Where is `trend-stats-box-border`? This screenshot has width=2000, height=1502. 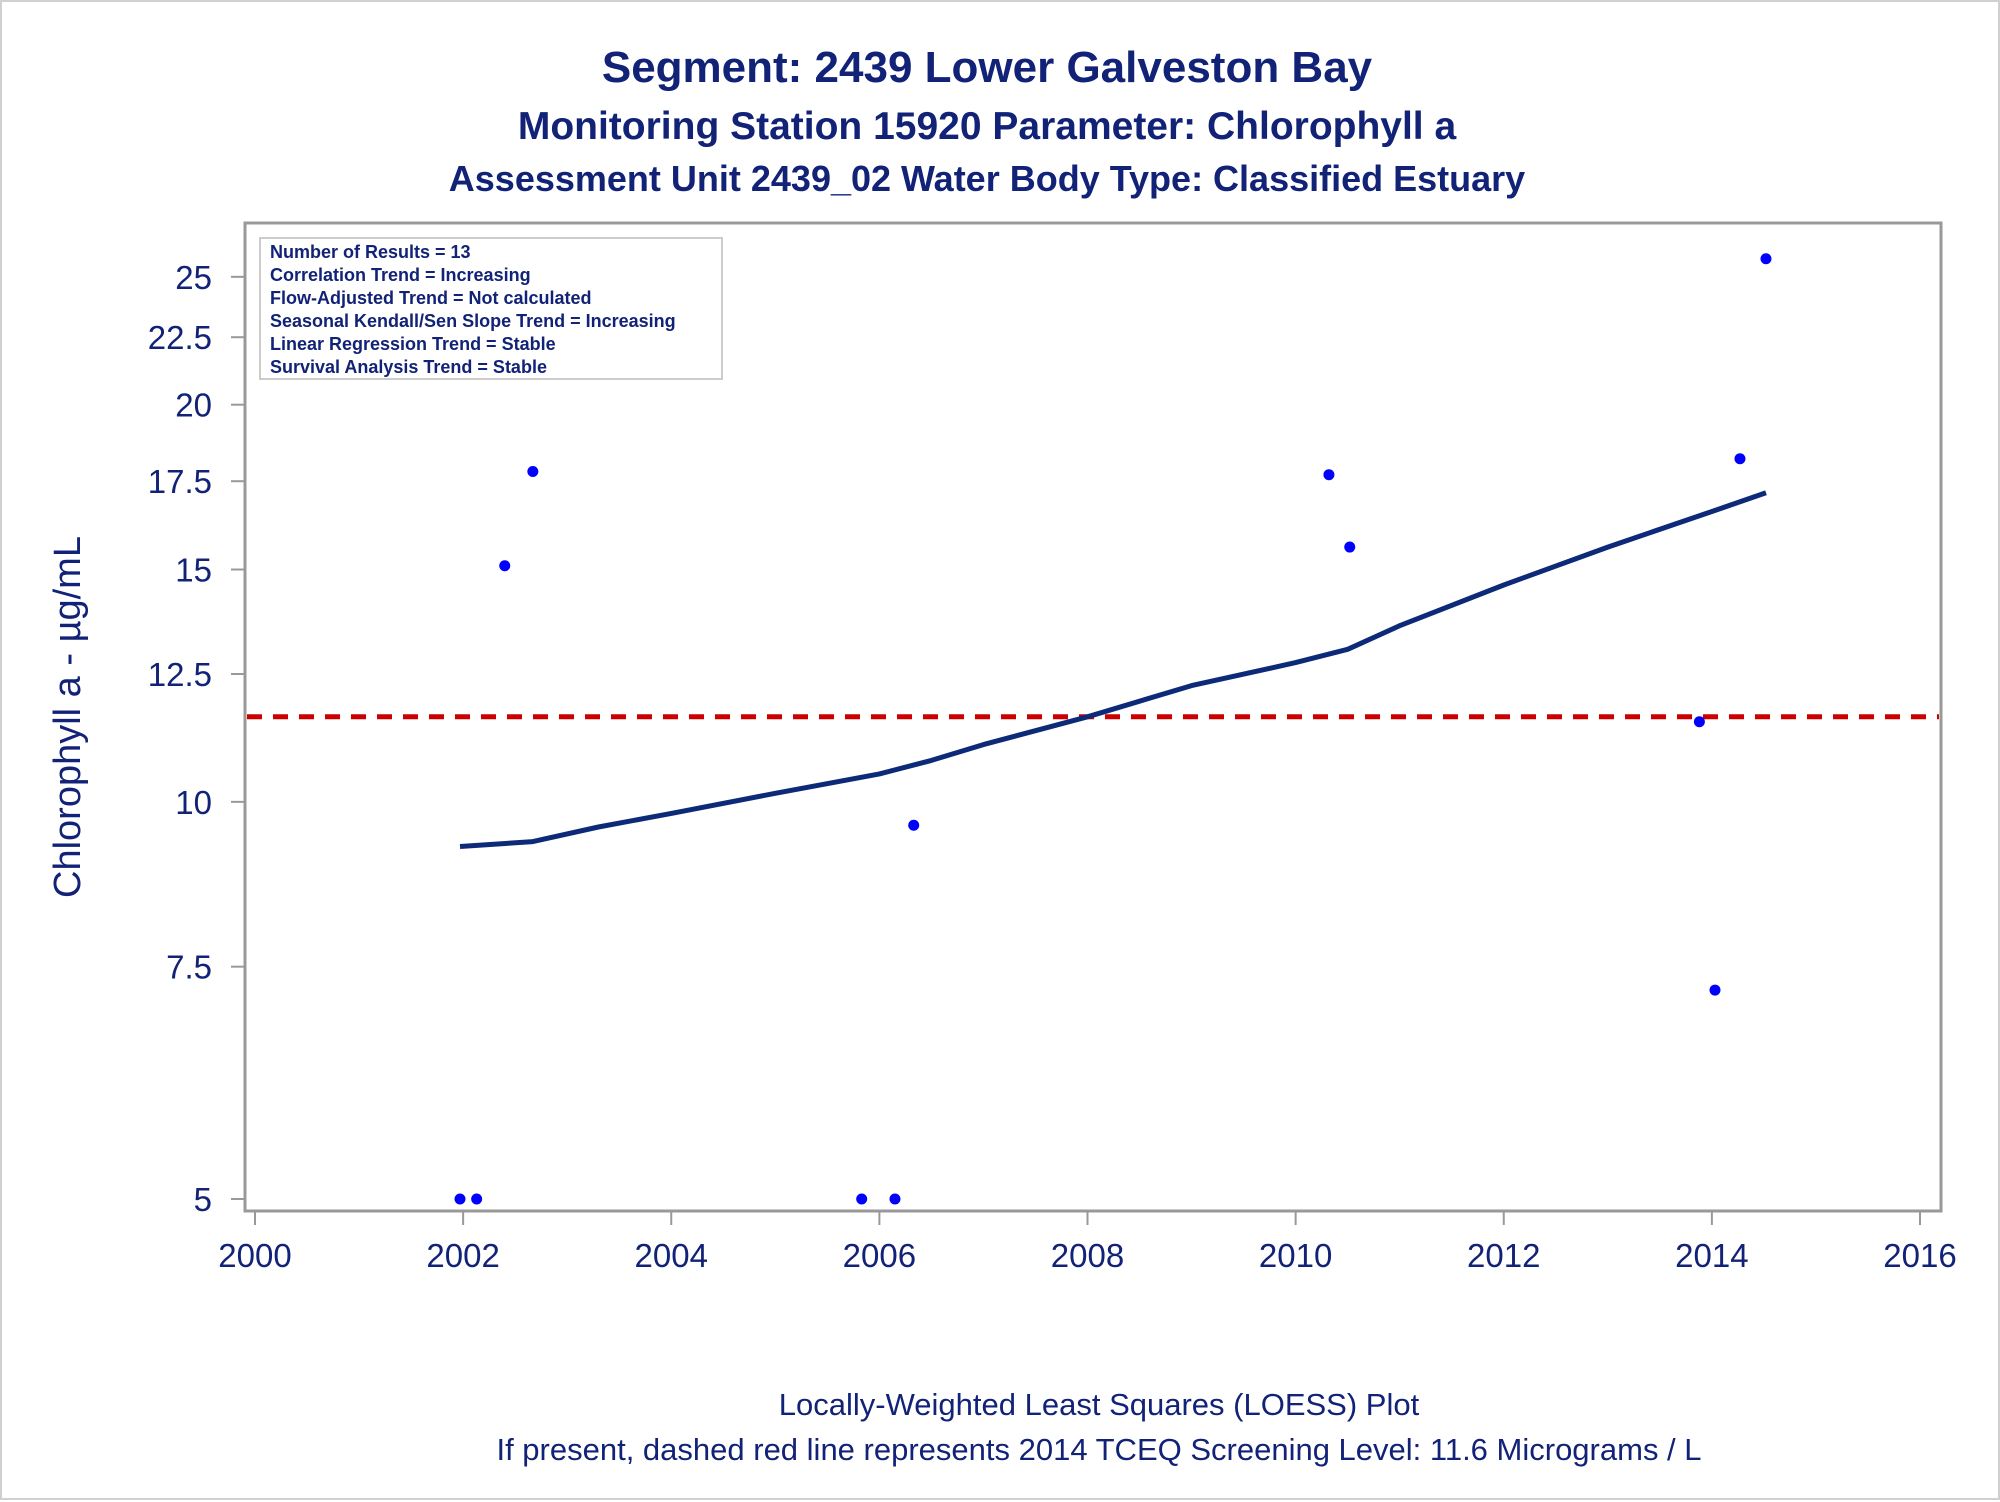
trend-stats-box-border is located at coordinates (491, 308).